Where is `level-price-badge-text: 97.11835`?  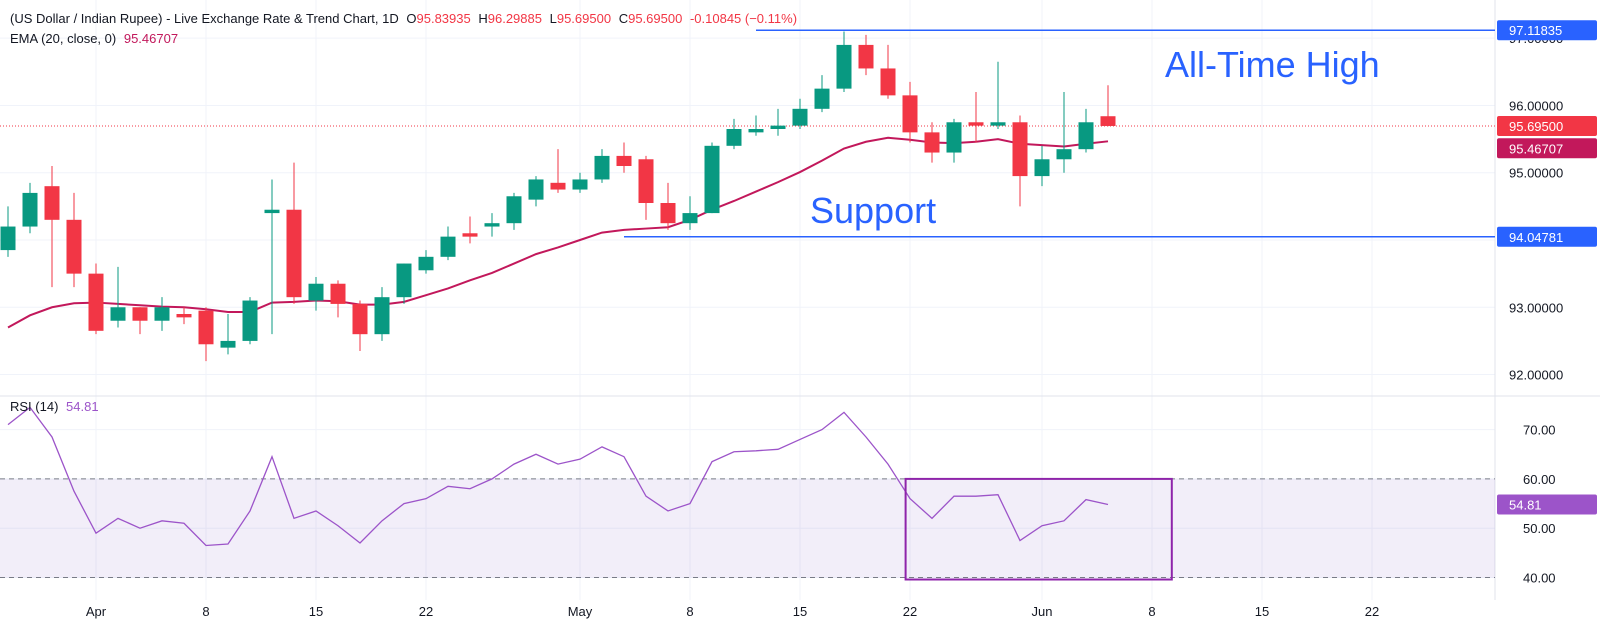 level-price-badge-text: 97.11835 is located at coordinates (1535, 30).